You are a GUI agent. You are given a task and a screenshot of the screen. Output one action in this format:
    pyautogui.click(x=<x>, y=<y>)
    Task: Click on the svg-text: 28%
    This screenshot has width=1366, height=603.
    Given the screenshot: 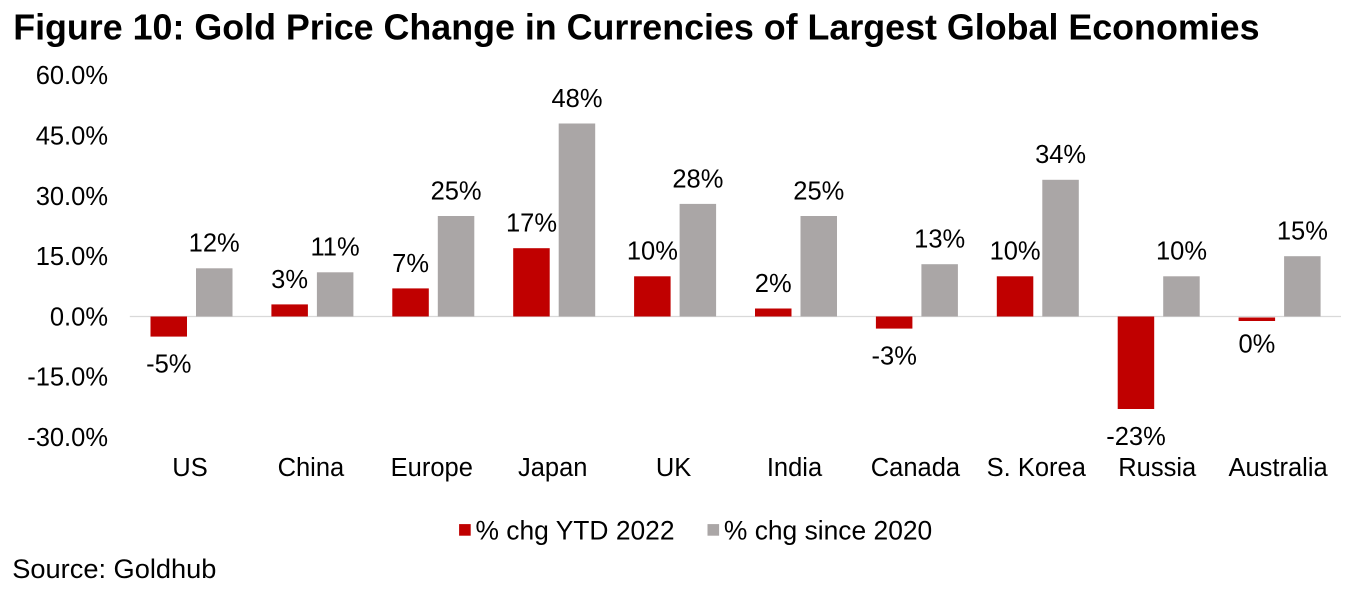 What is the action you would take?
    pyautogui.click(x=697, y=179)
    